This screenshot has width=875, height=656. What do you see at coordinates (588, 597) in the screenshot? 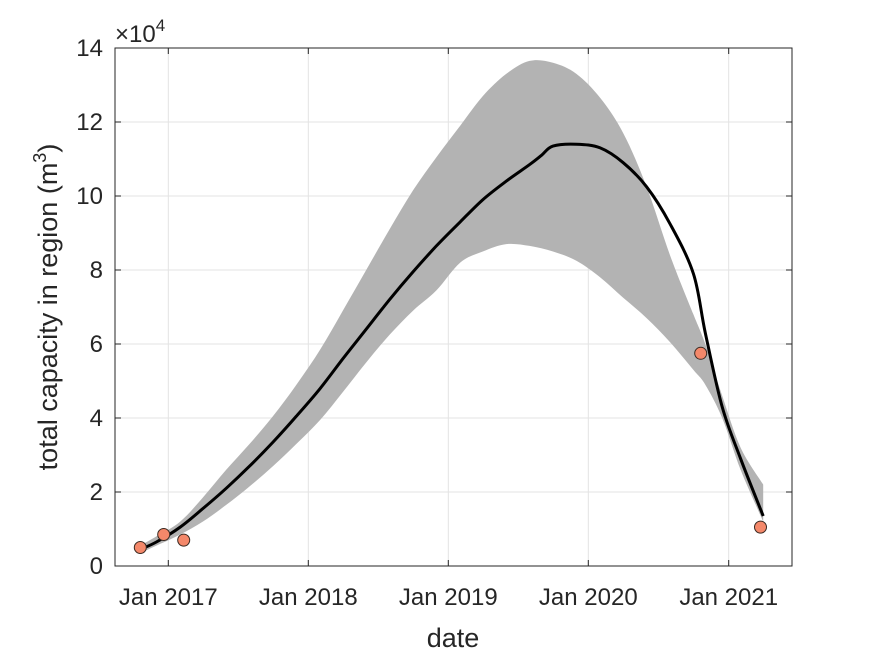
I see `x-tick-label-3: Jan 2020` at bounding box center [588, 597].